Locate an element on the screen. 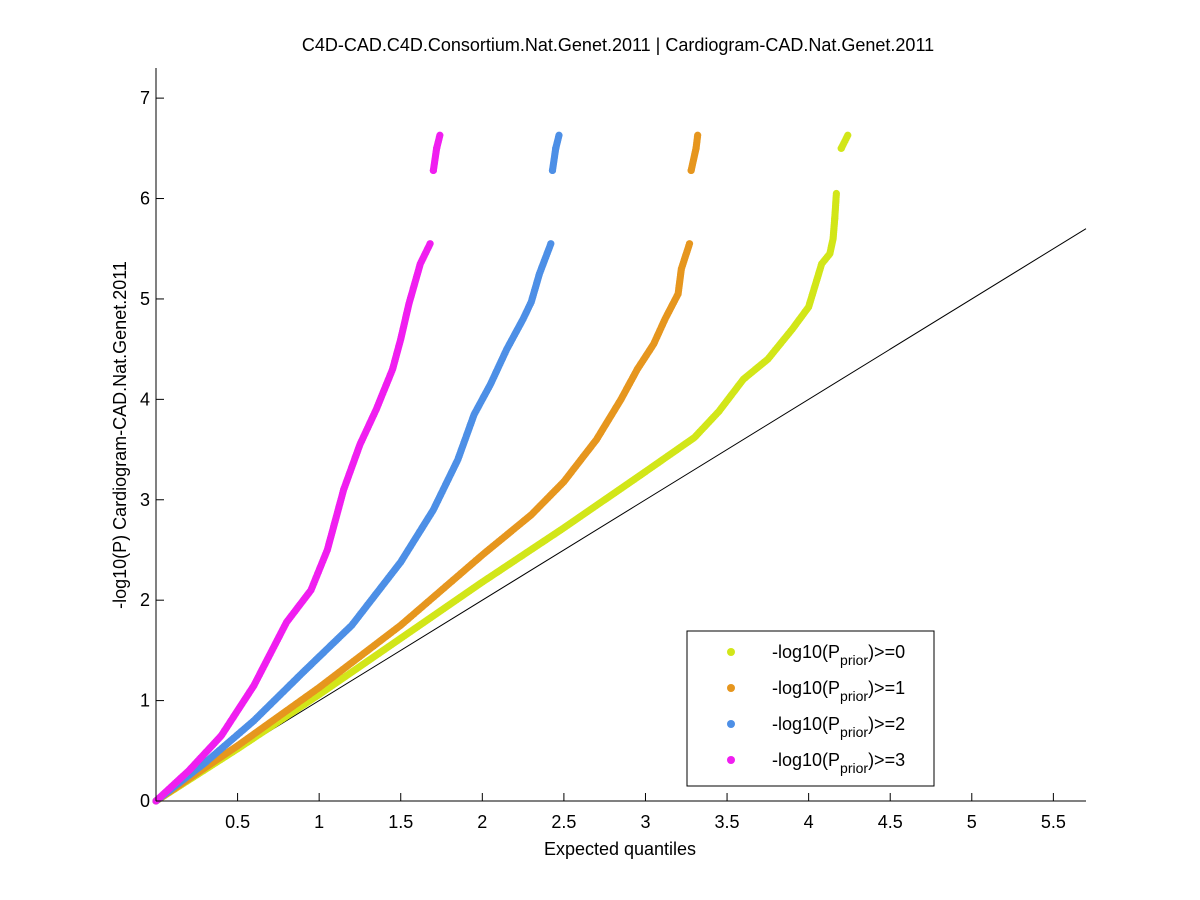  y-tick-label: 5 is located at coordinates (145, 299).